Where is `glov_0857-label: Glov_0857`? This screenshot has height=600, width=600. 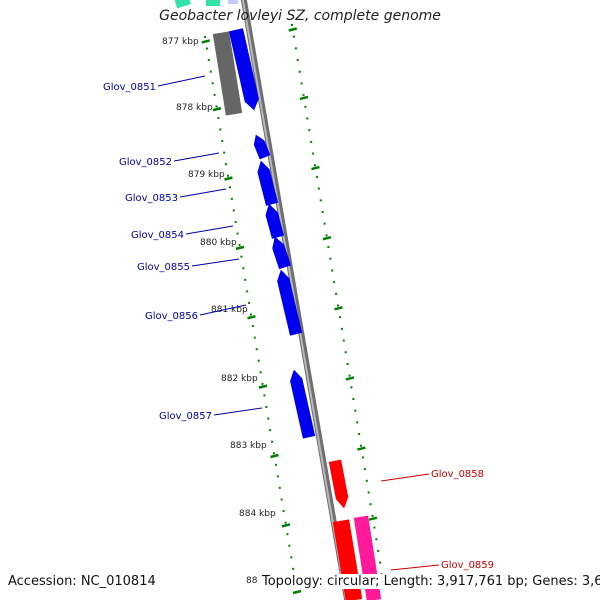
glov_0857-label: Glov_0857 is located at coordinates (185, 416).